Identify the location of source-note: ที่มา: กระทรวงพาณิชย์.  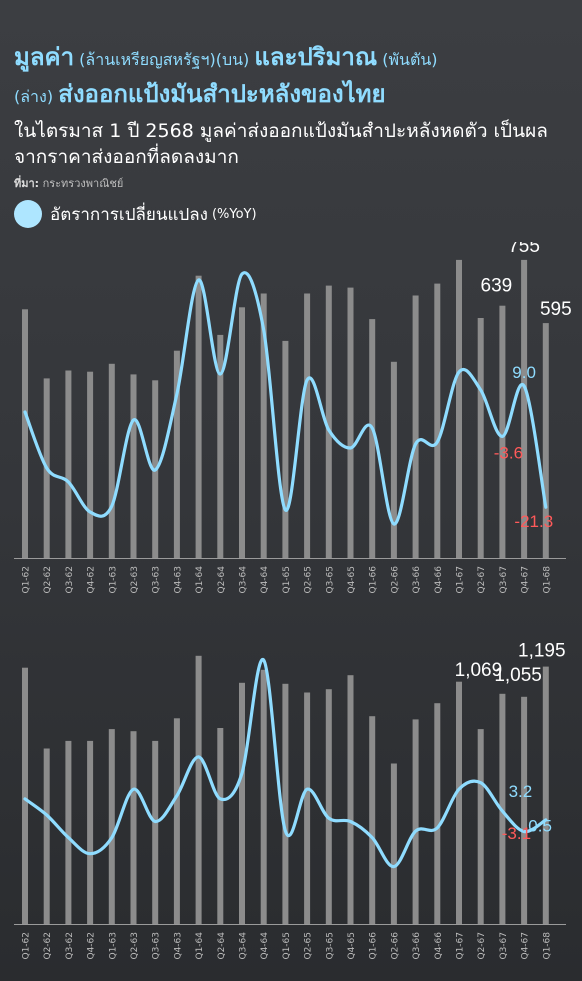
(68, 183).